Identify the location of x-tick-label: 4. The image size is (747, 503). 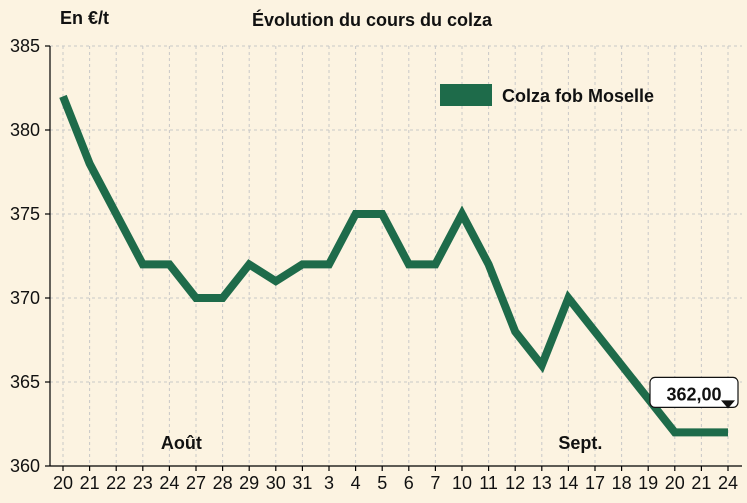
(356, 483).